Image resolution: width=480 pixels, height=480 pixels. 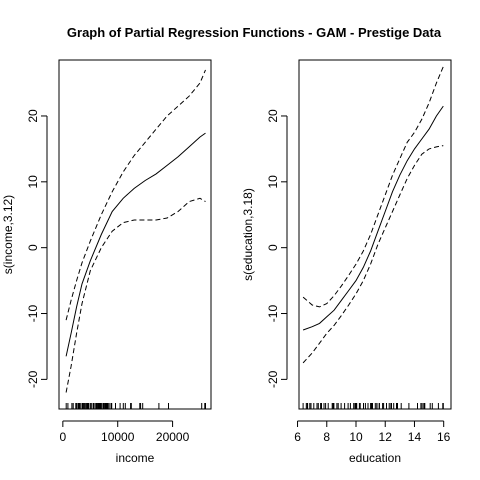 I want to click on x-axis-label: education, so click(x=375, y=458).